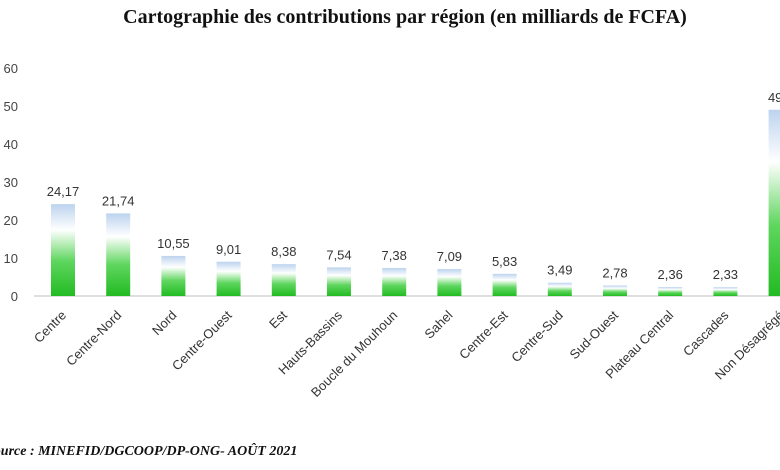 The width and height of the screenshot is (780, 470). Describe the element at coordinates (594, 334) in the screenshot. I see `x-tick-label: Sud-Ouest` at that location.